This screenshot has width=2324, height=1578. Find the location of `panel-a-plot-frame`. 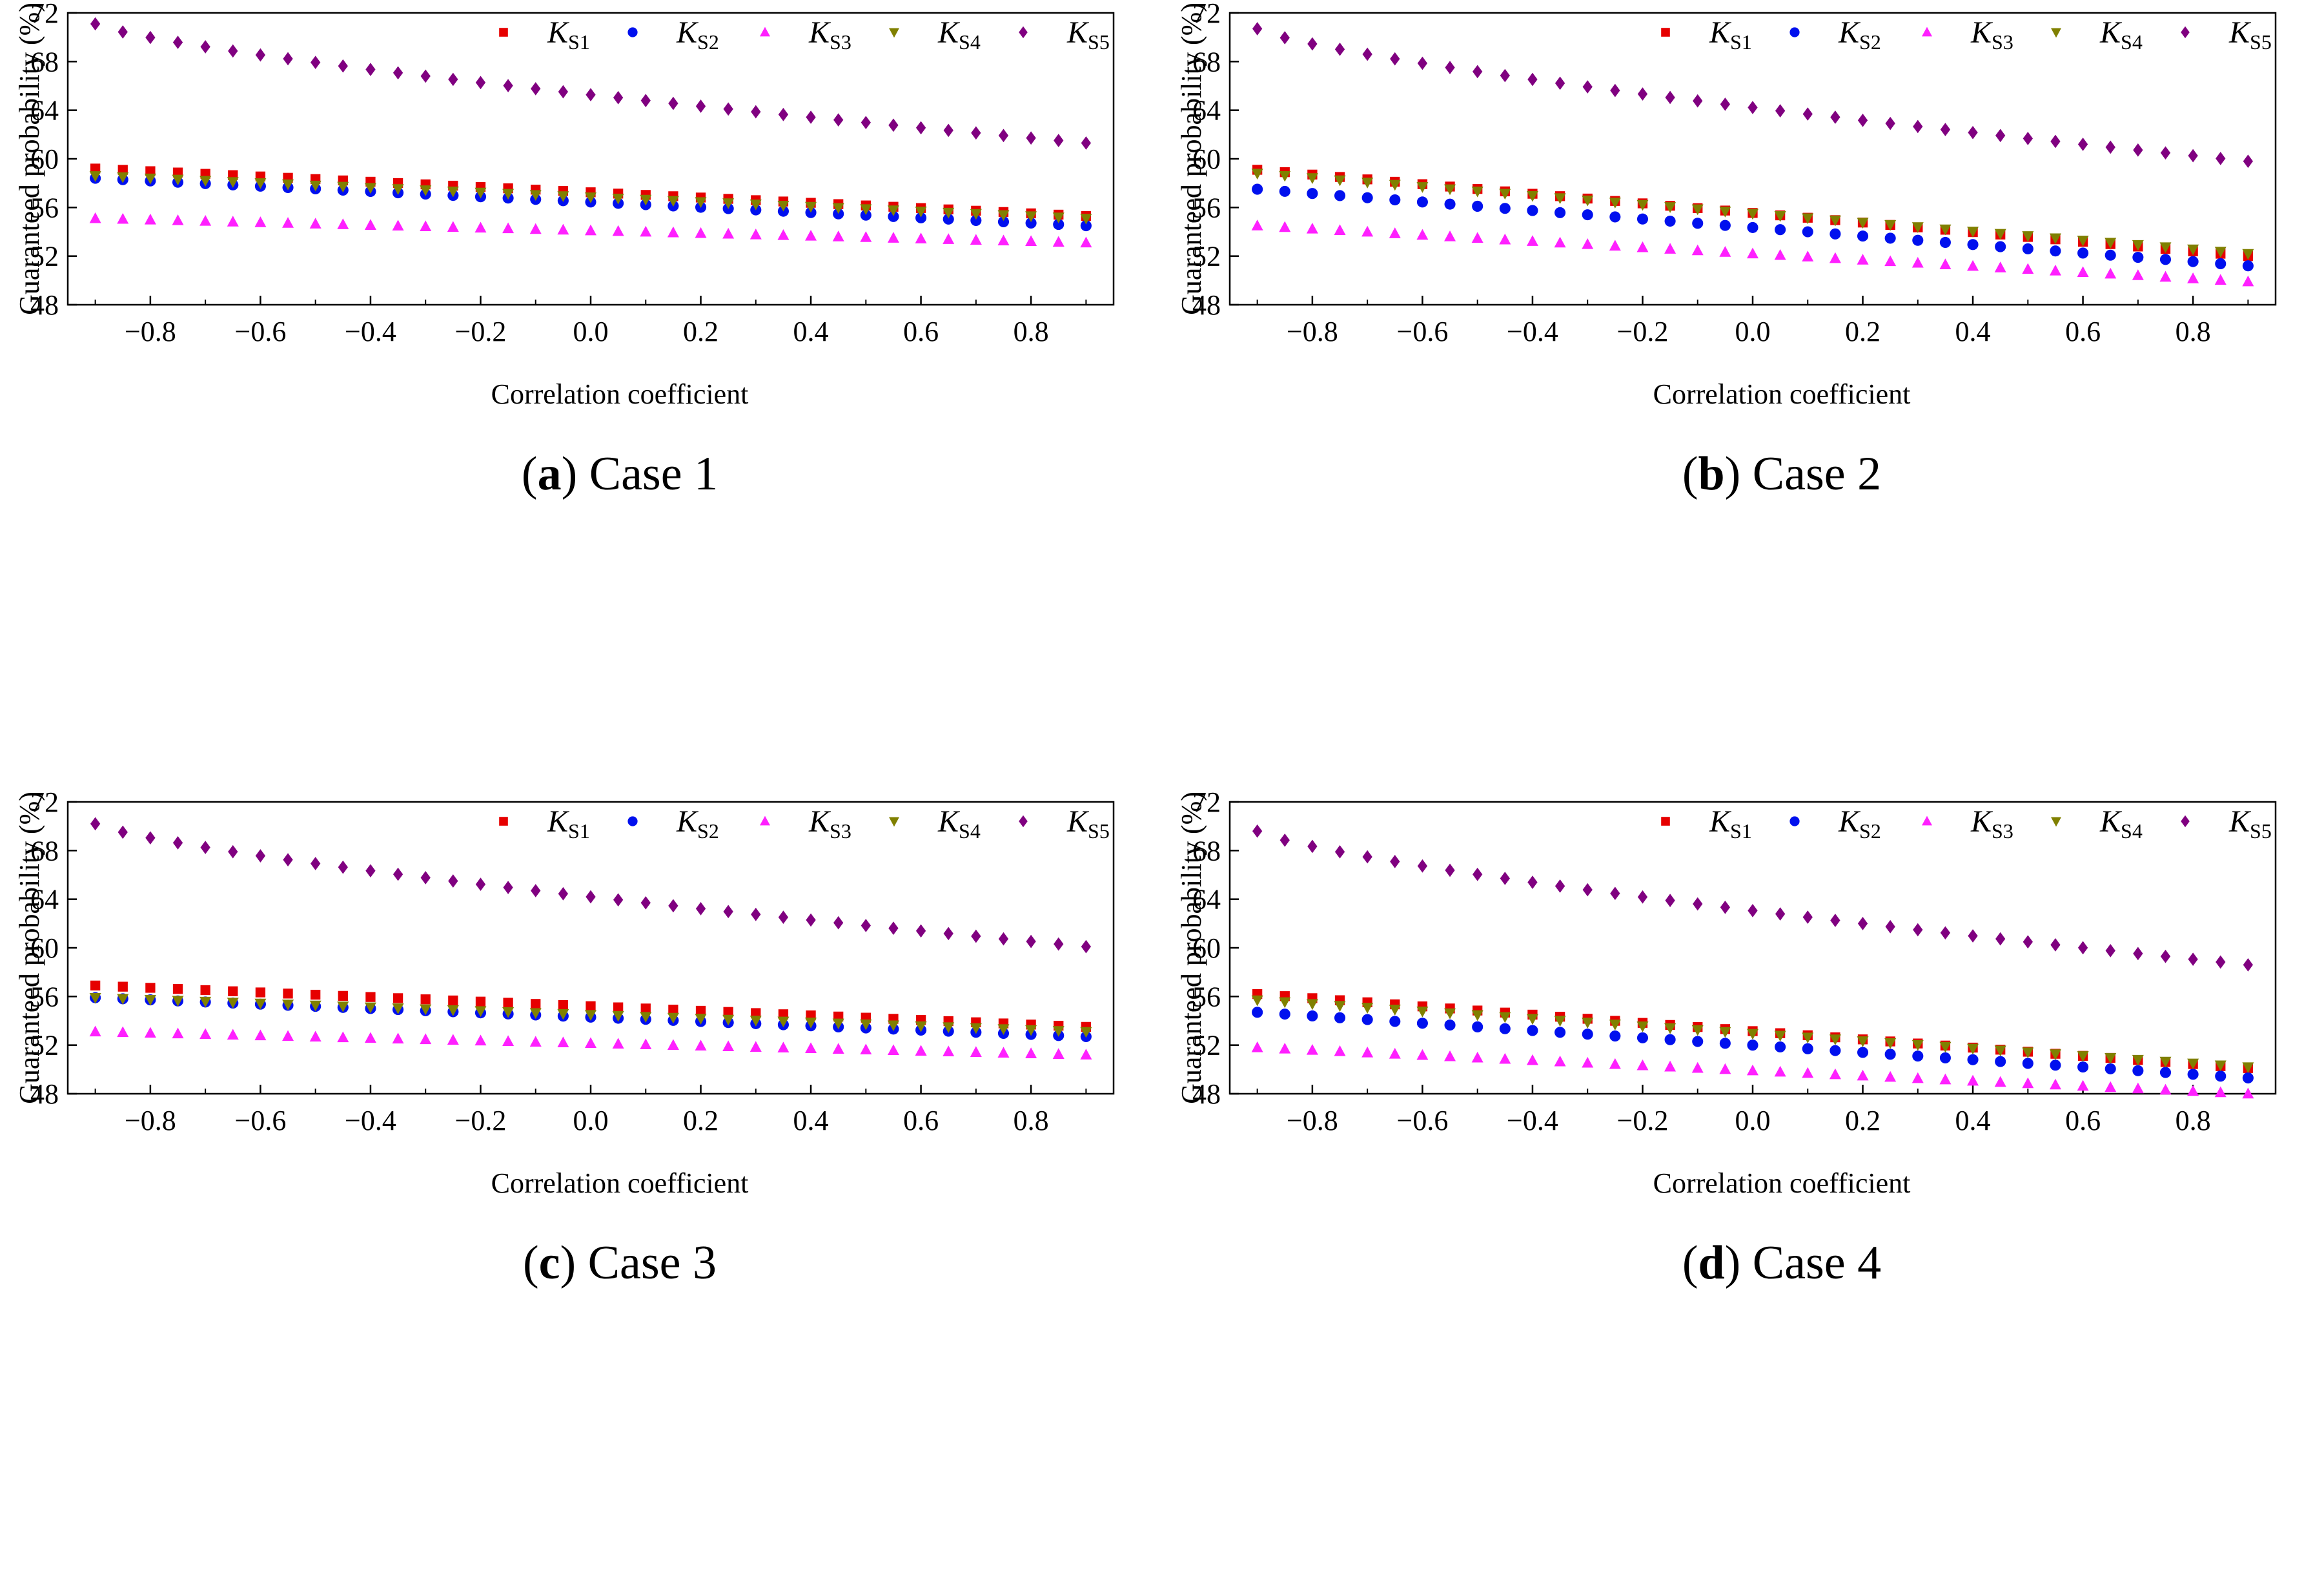

panel-a-plot-frame is located at coordinates (590, 159).